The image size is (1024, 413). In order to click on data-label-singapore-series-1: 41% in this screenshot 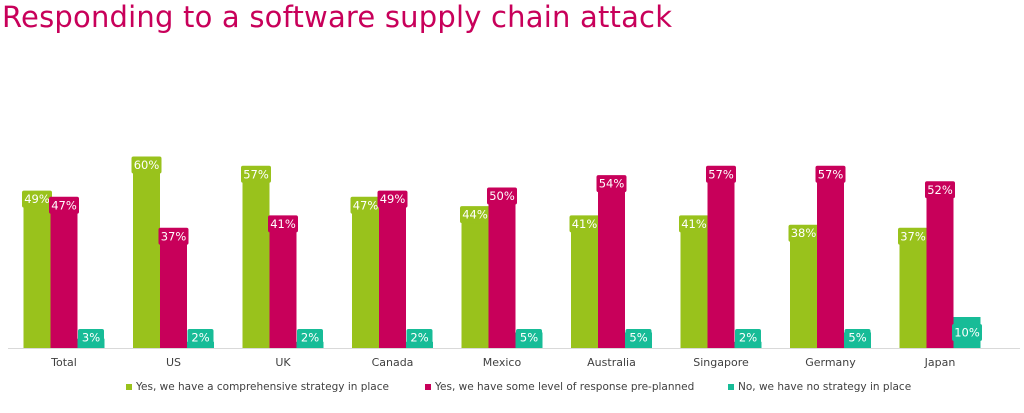, I will do `click(694, 224)`.